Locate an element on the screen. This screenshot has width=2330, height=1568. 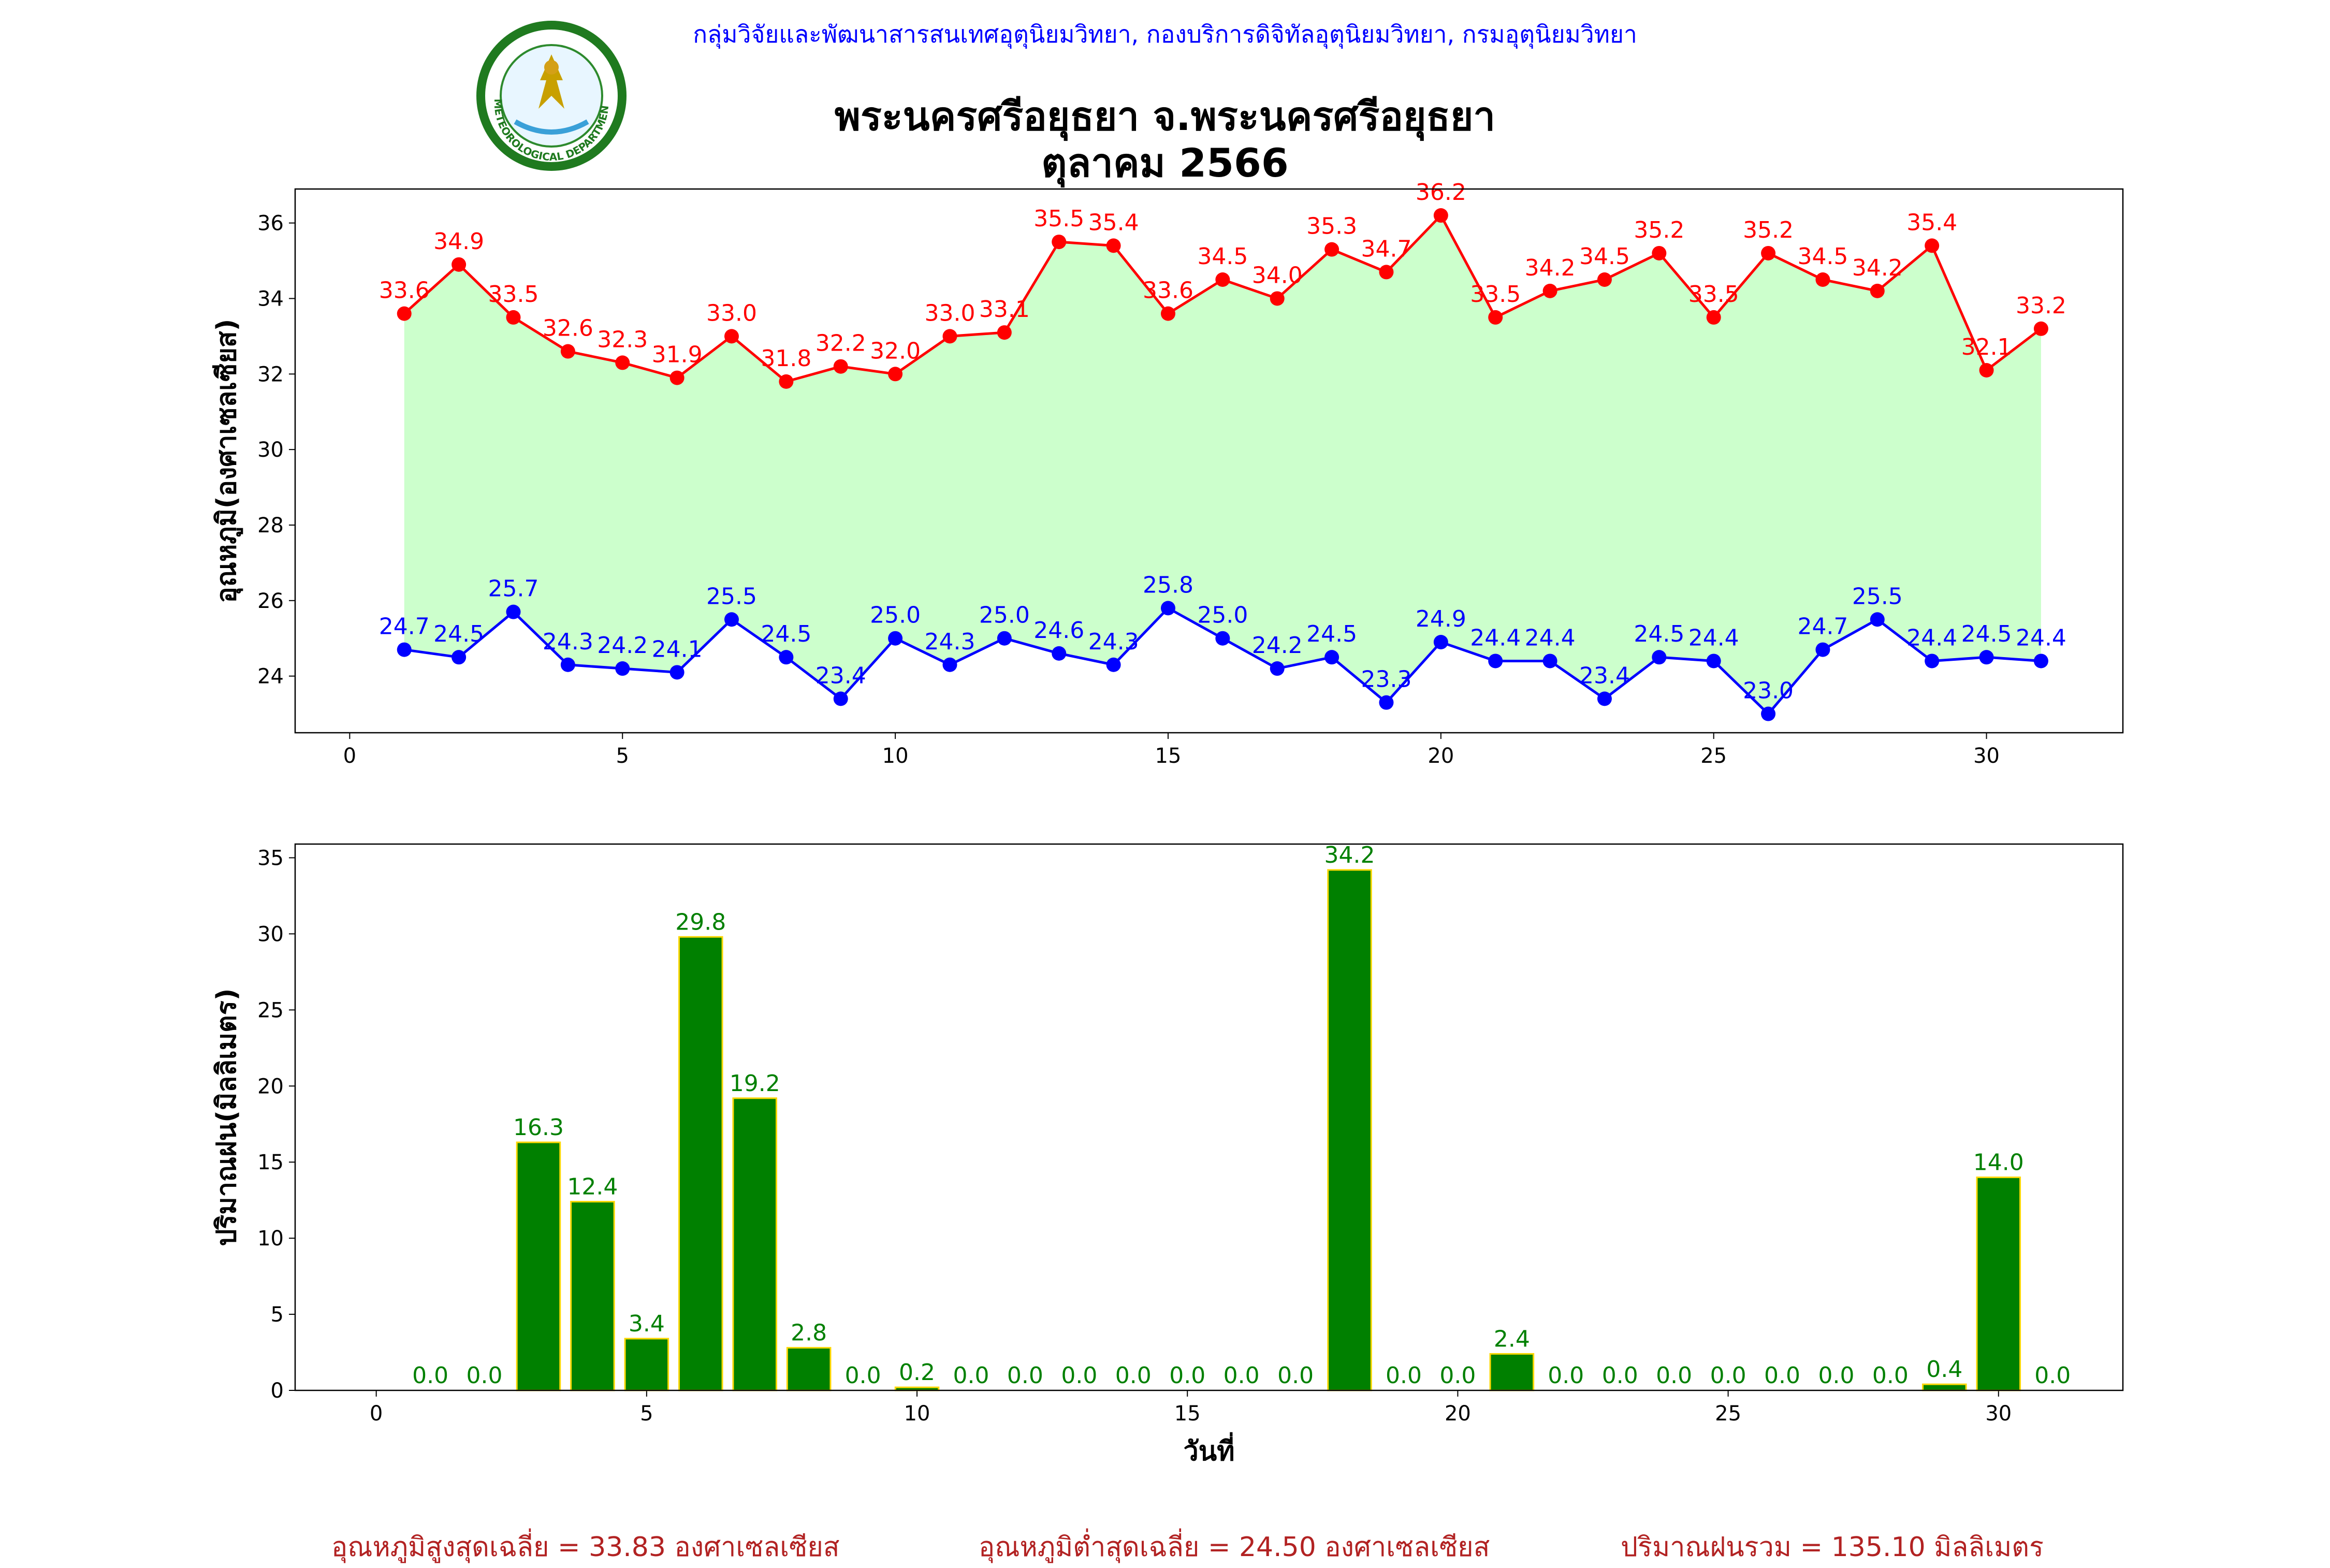
max-temp-data-label: 32.3 is located at coordinates (622, 339).